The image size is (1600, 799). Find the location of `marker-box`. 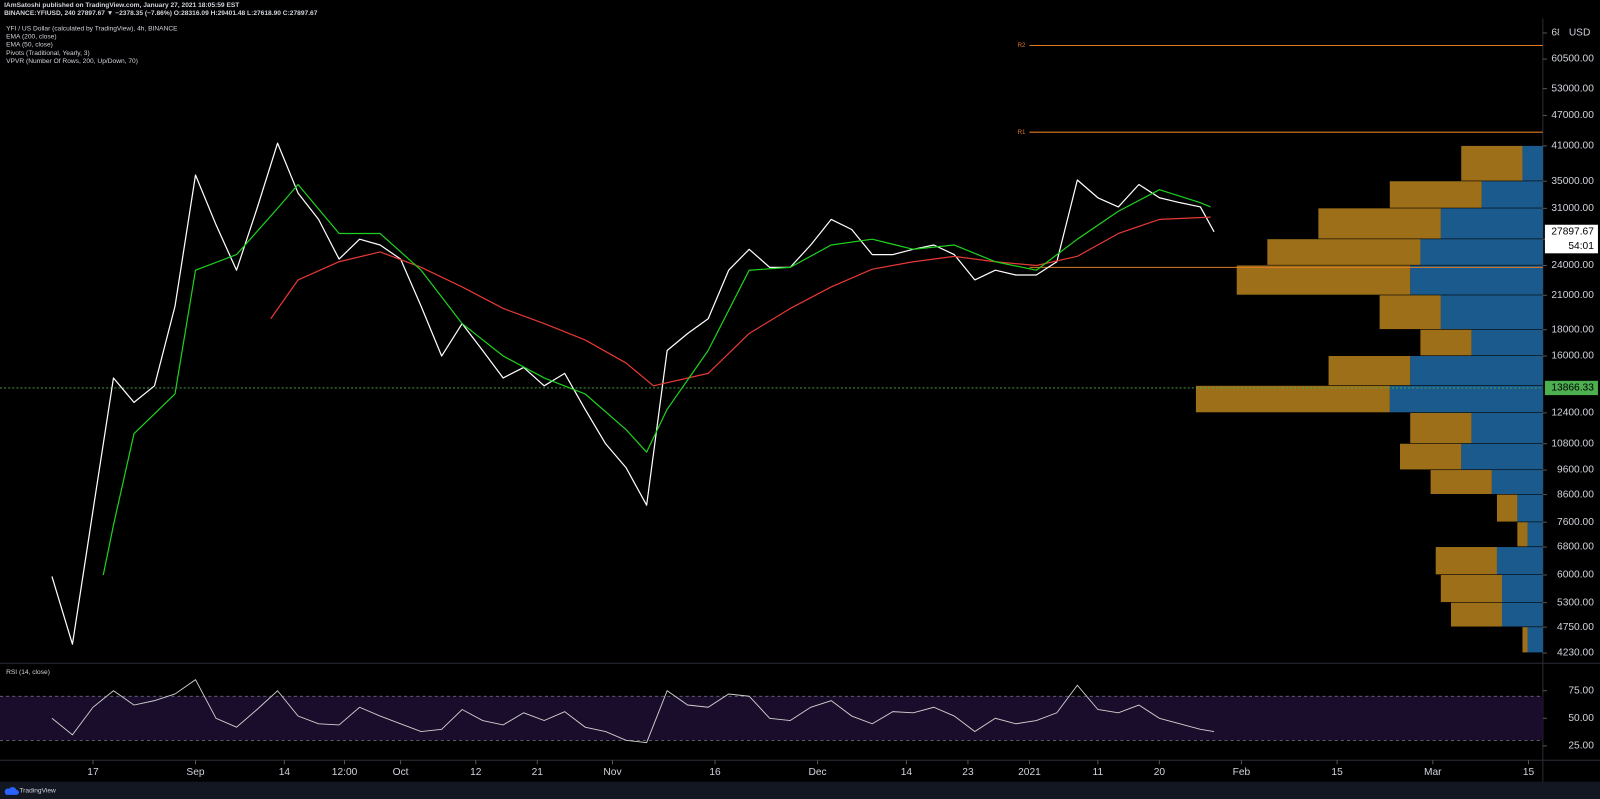

marker-box is located at coordinates (1571, 388).